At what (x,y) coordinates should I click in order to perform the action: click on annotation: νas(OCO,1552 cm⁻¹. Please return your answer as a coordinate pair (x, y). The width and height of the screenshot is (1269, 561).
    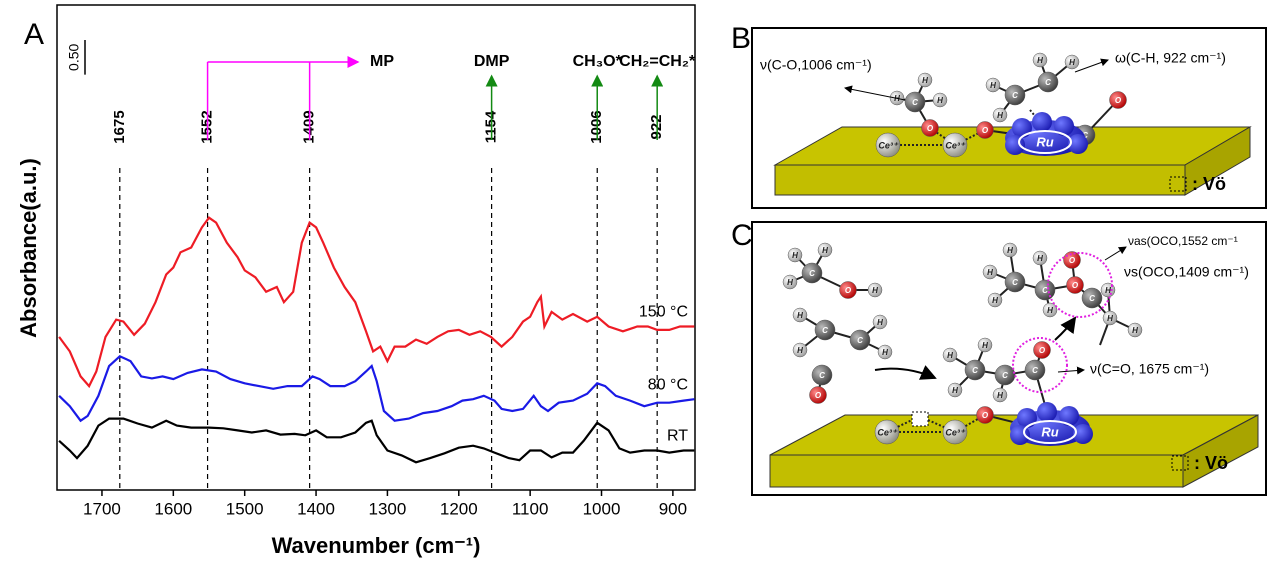
    Looking at the image, I should click on (1183, 241).